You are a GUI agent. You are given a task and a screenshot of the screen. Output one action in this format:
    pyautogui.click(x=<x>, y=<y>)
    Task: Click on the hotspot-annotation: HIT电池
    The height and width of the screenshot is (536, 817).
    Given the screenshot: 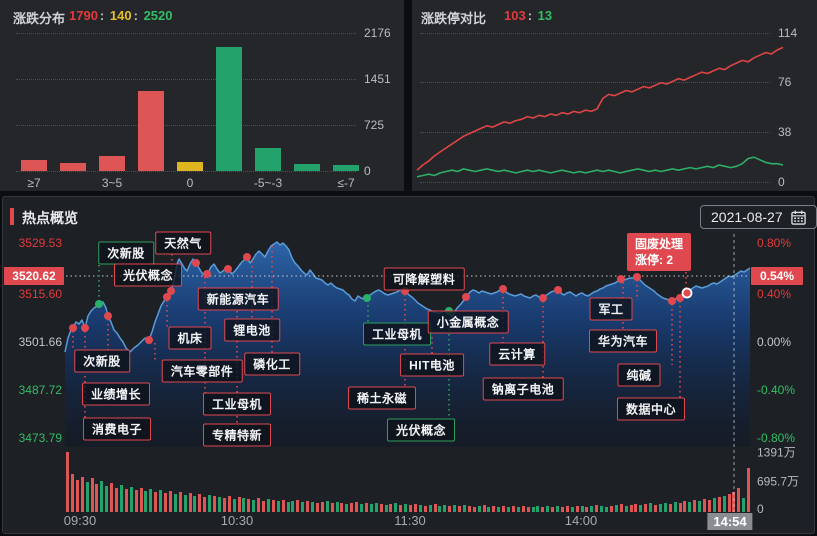 What is the action you would take?
    pyautogui.click(x=432, y=365)
    